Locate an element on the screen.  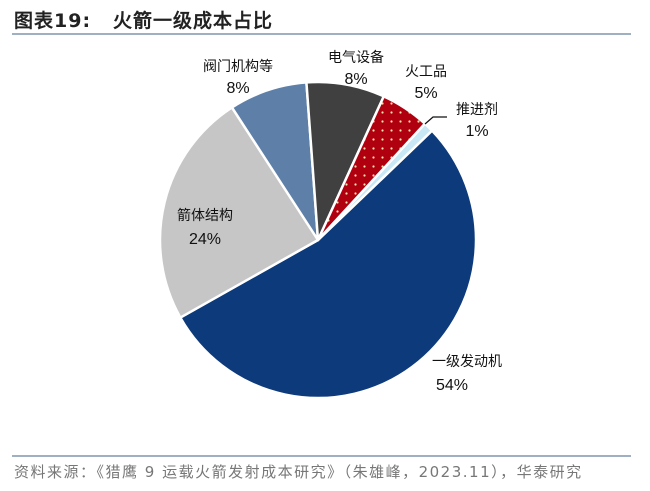
slice-pct: 24% is located at coordinates (205, 239).